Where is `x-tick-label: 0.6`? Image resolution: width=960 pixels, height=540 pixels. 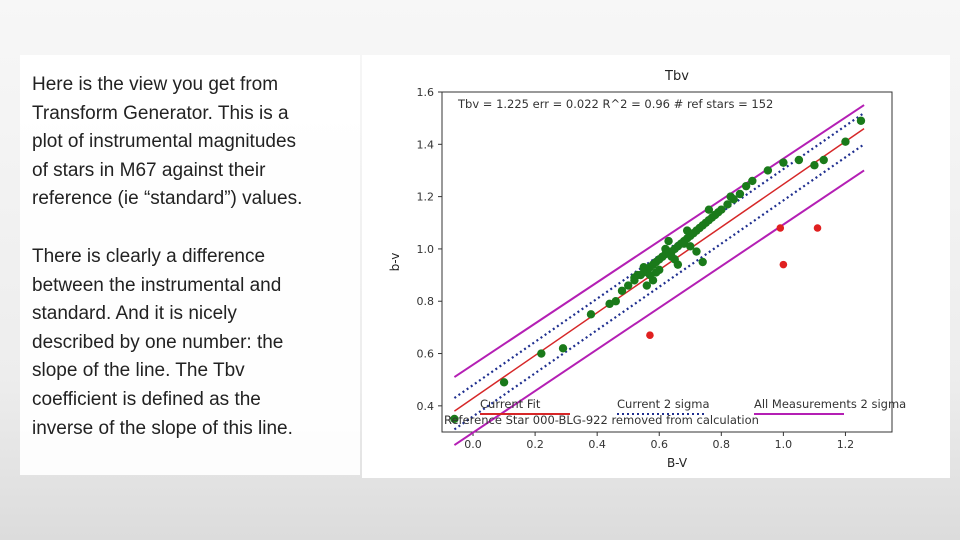 x-tick-label: 0.6 is located at coordinates (659, 444).